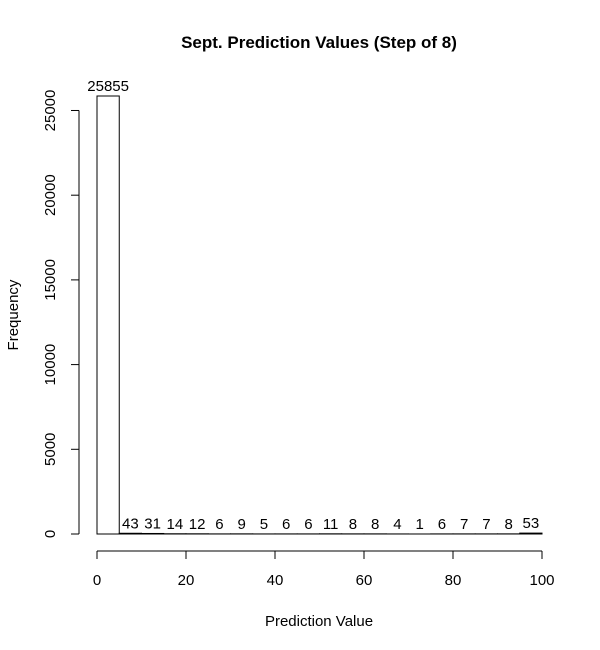 The width and height of the screenshot is (600, 650). Describe the element at coordinates (13, 314) in the screenshot. I see `y-axis-label: Frequency` at that location.